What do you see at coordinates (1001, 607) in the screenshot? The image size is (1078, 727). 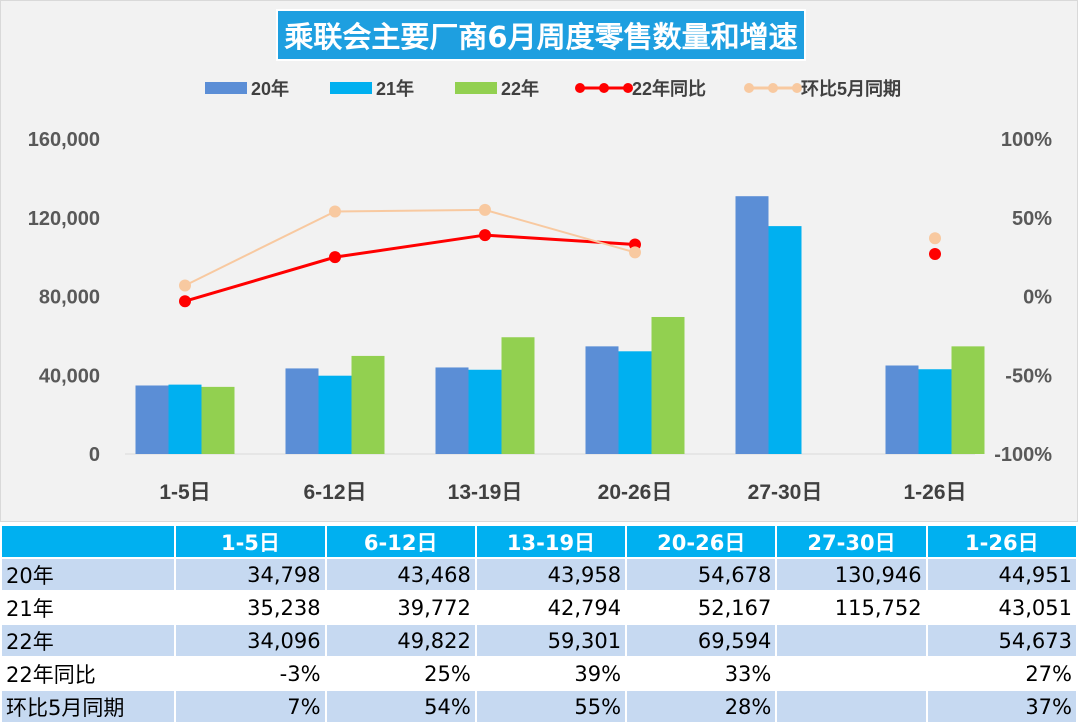 I see `table-cell: 43,051` at bounding box center [1001, 607].